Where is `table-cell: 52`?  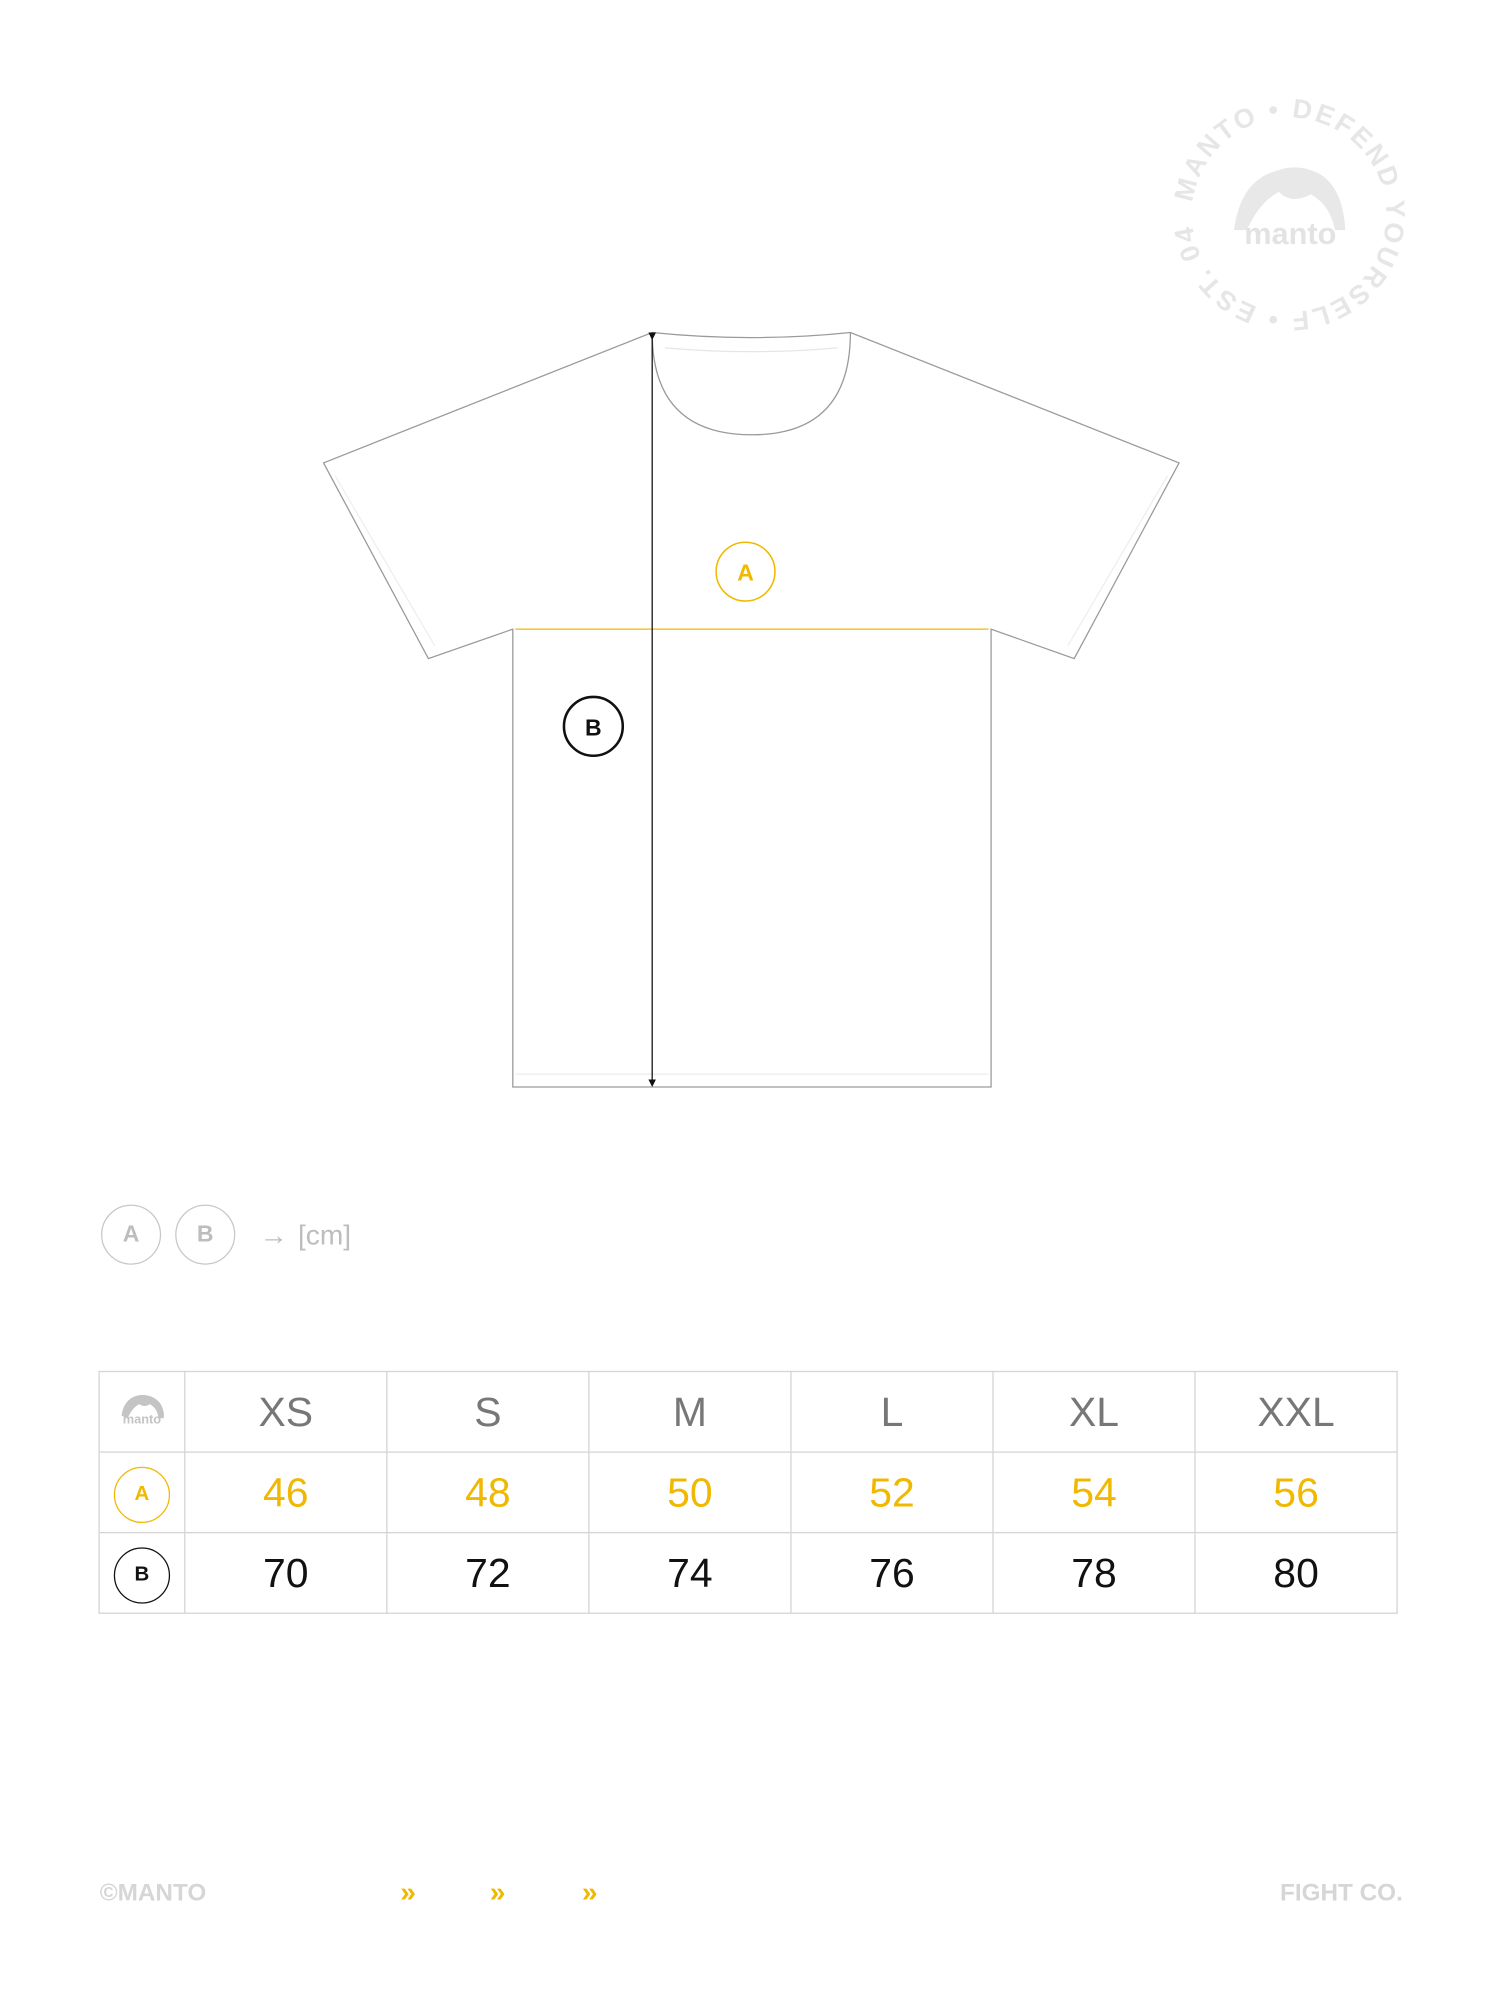
table-cell: 52 is located at coordinates (892, 1492).